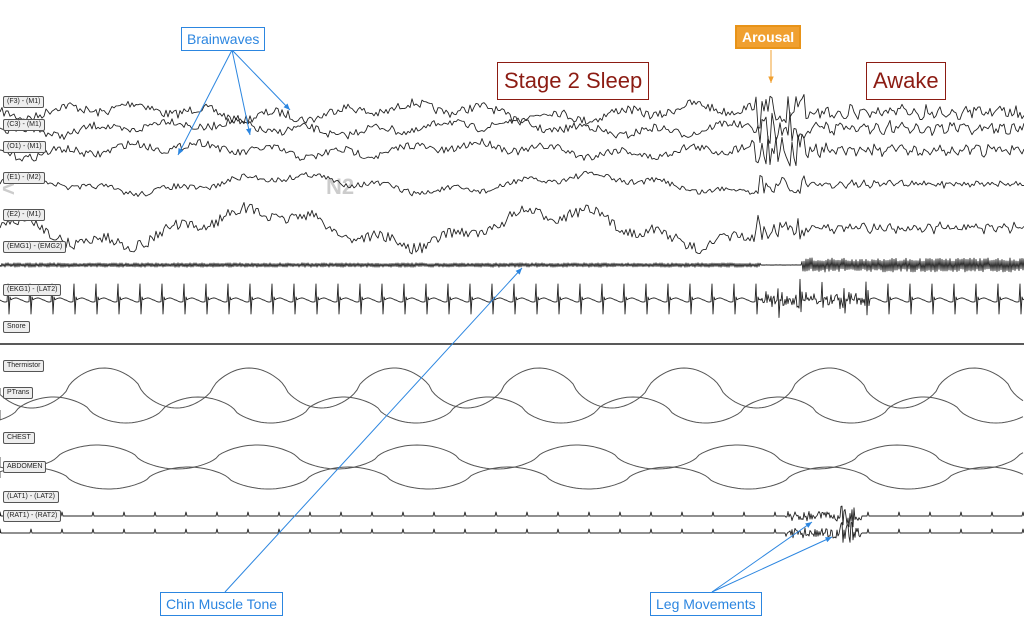 The height and width of the screenshot is (642, 1024). I want to click on channel-label-ekg: (EKG1) - (LAT2), so click(32, 290).